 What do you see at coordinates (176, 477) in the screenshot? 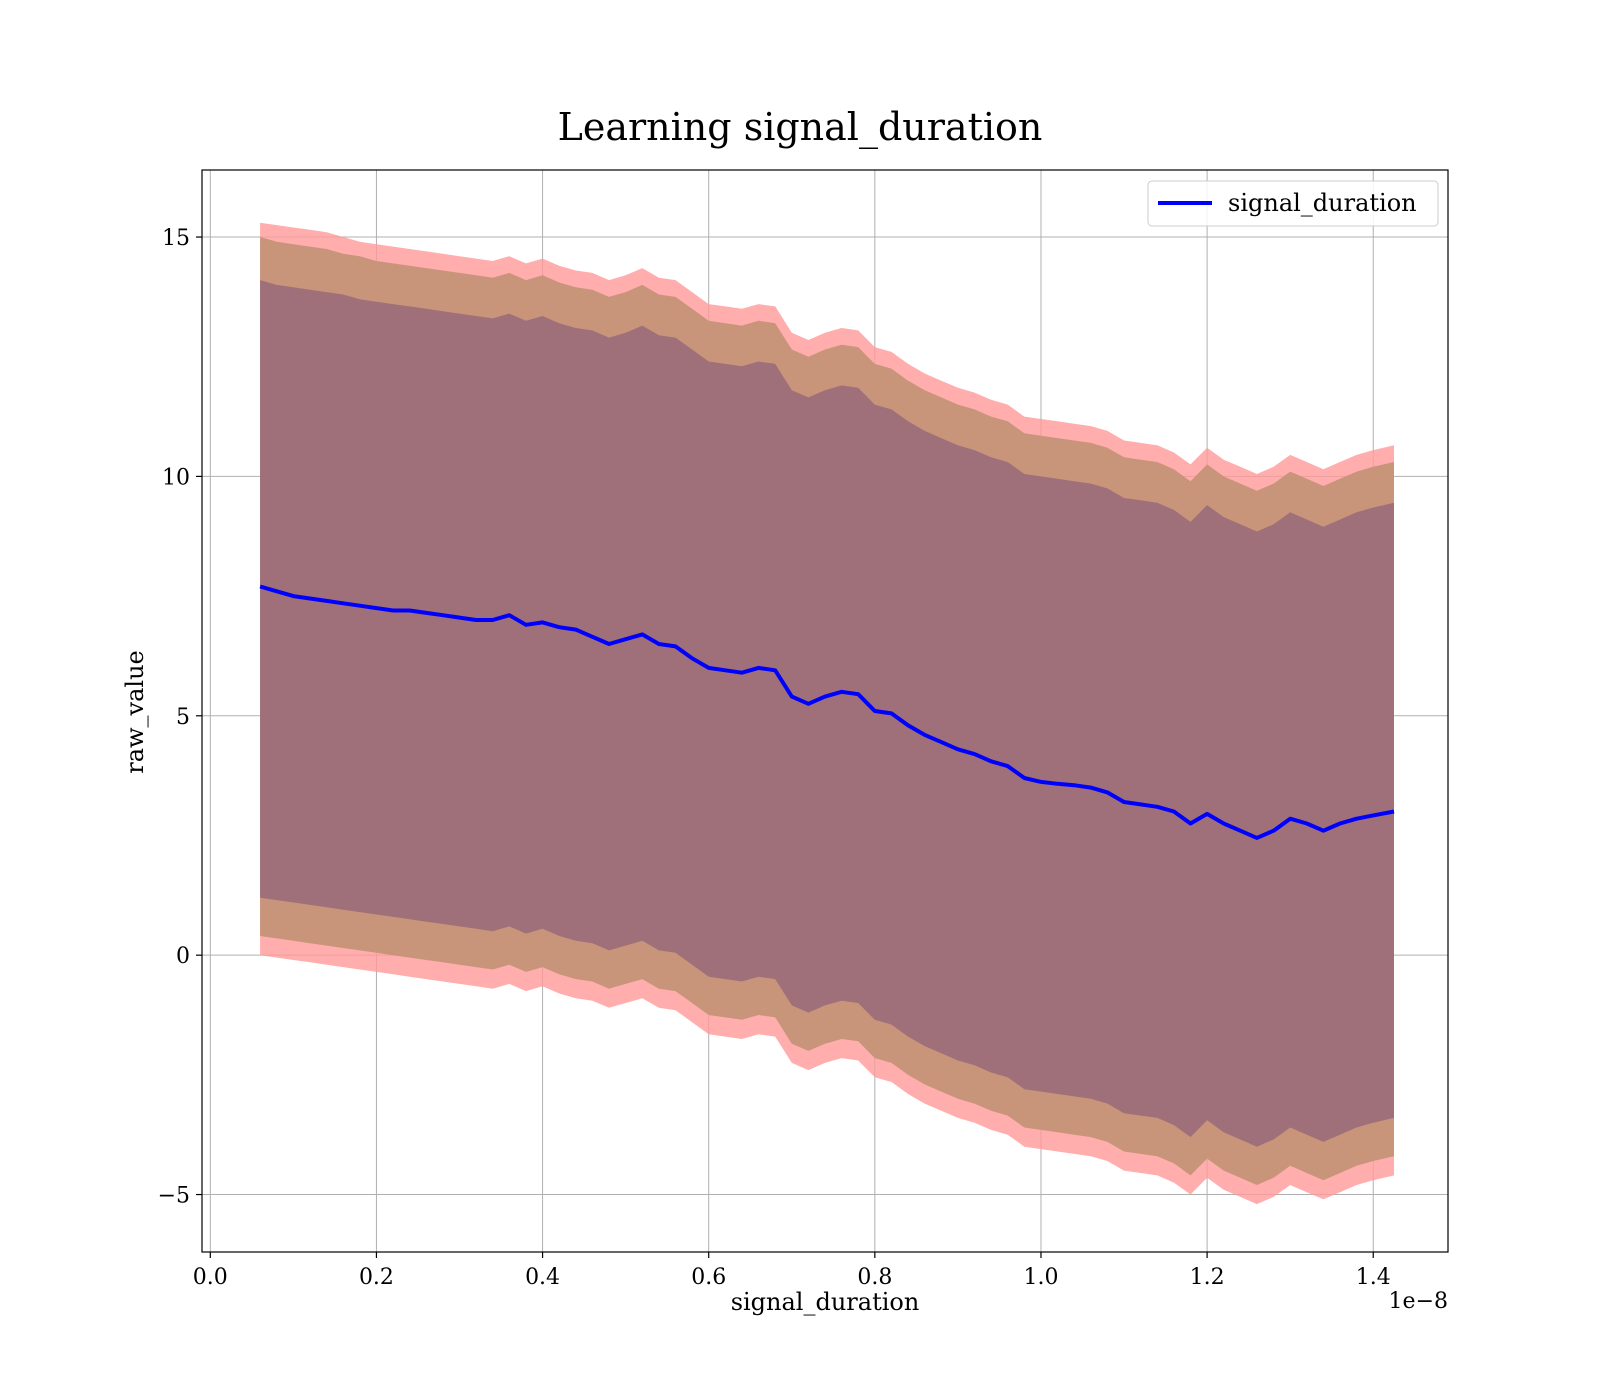
I see `y-tick-label: 10` at bounding box center [176, 477].